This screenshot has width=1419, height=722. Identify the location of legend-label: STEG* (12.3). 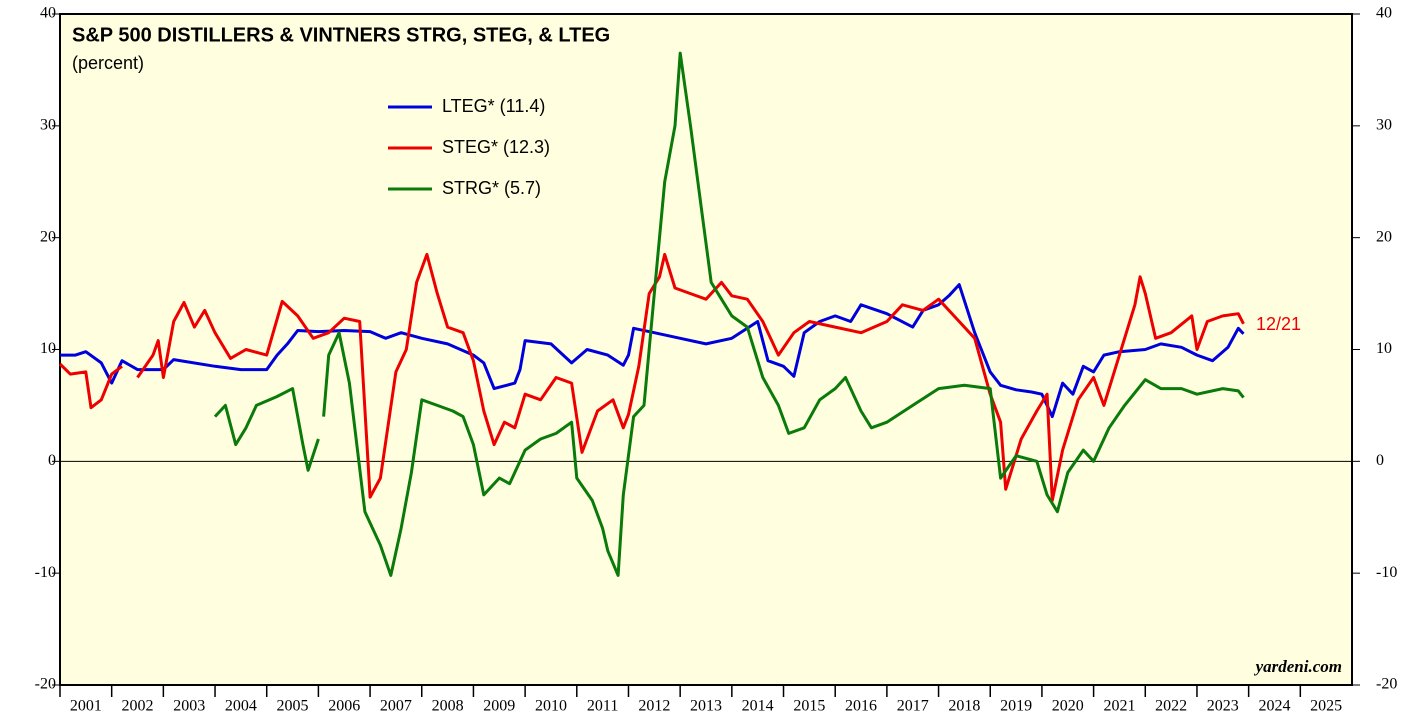
(496, 147).